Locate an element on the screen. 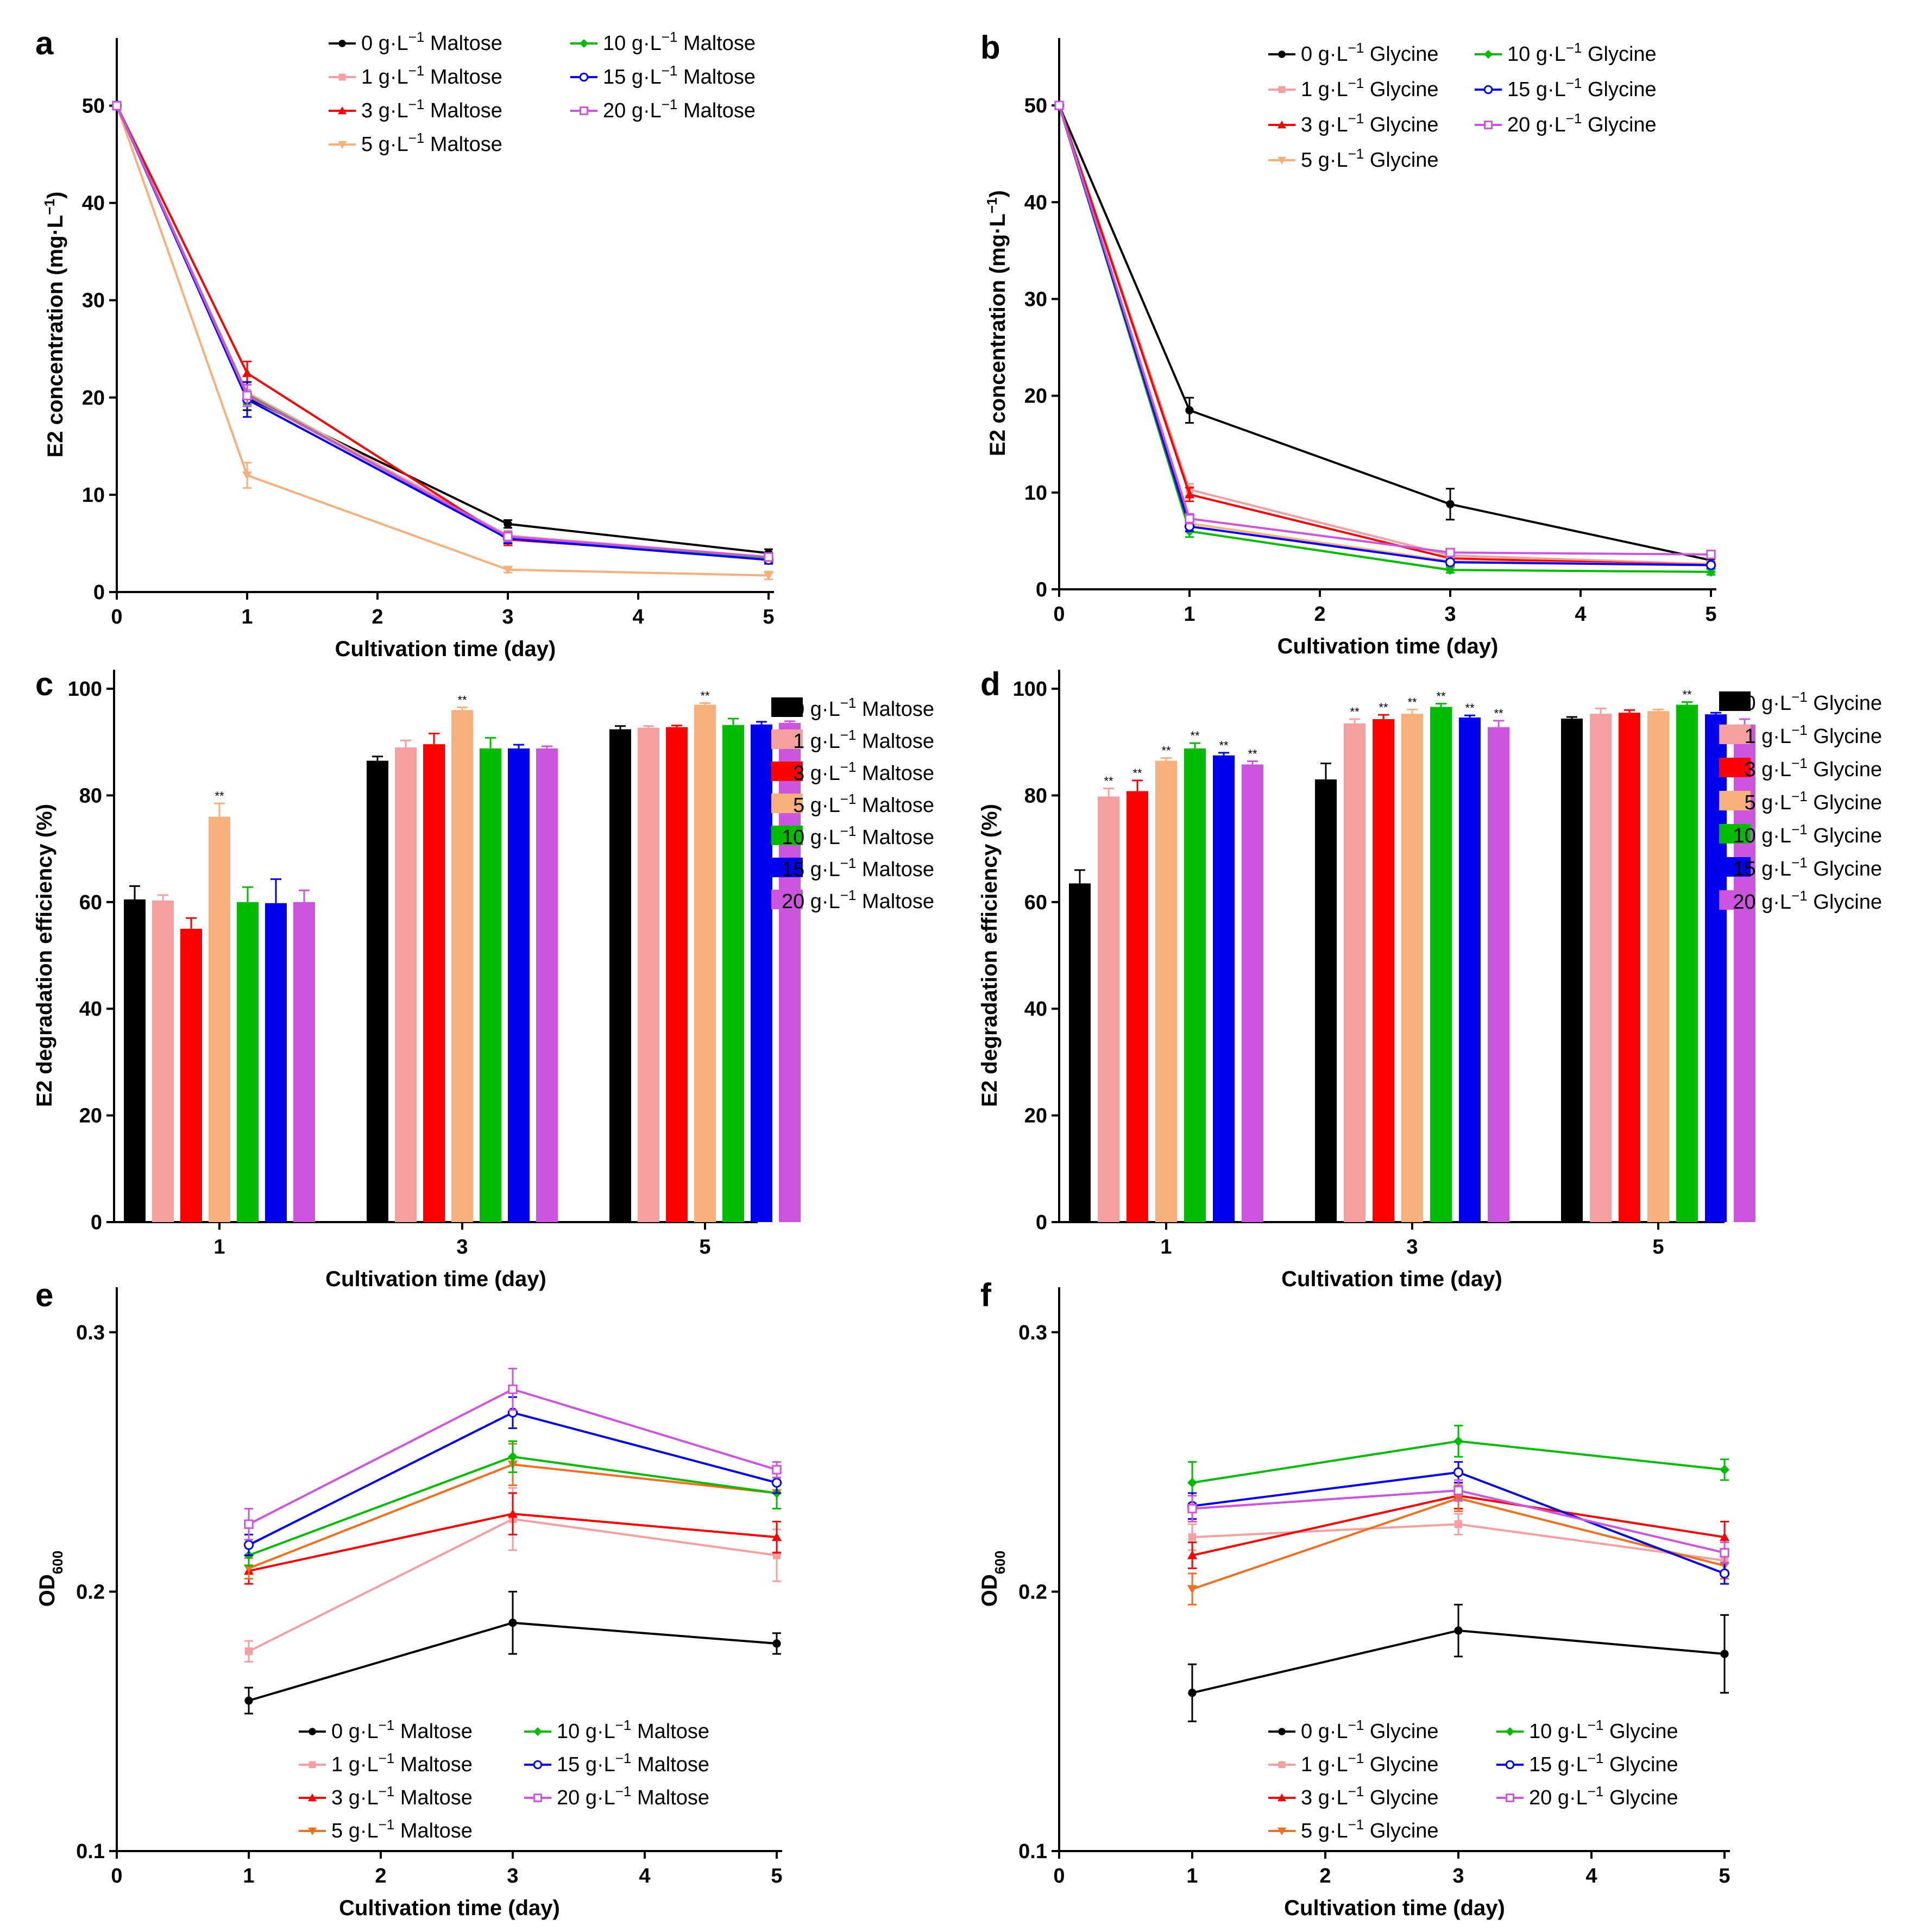 This screenshot has height=1932, width=1932. y-tick-label: 0.2 is located at coordinates (1032, 1592).